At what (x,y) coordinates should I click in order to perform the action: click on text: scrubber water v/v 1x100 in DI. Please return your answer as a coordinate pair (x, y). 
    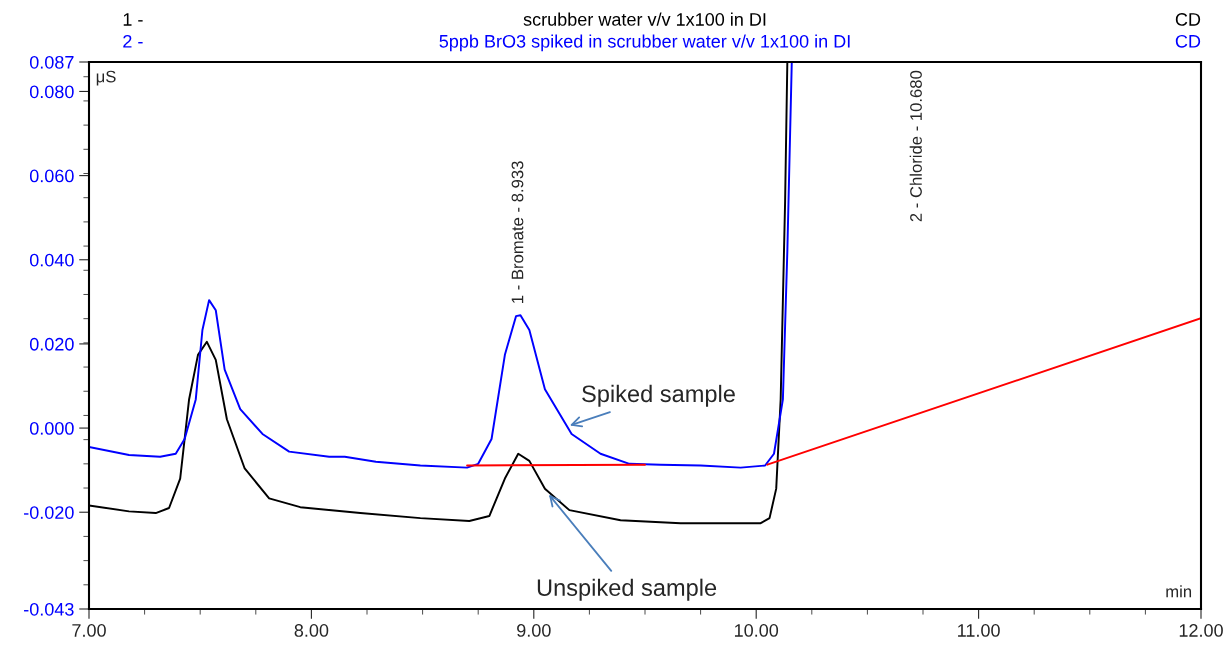
    Looking at the image, I should click on (644, 19).